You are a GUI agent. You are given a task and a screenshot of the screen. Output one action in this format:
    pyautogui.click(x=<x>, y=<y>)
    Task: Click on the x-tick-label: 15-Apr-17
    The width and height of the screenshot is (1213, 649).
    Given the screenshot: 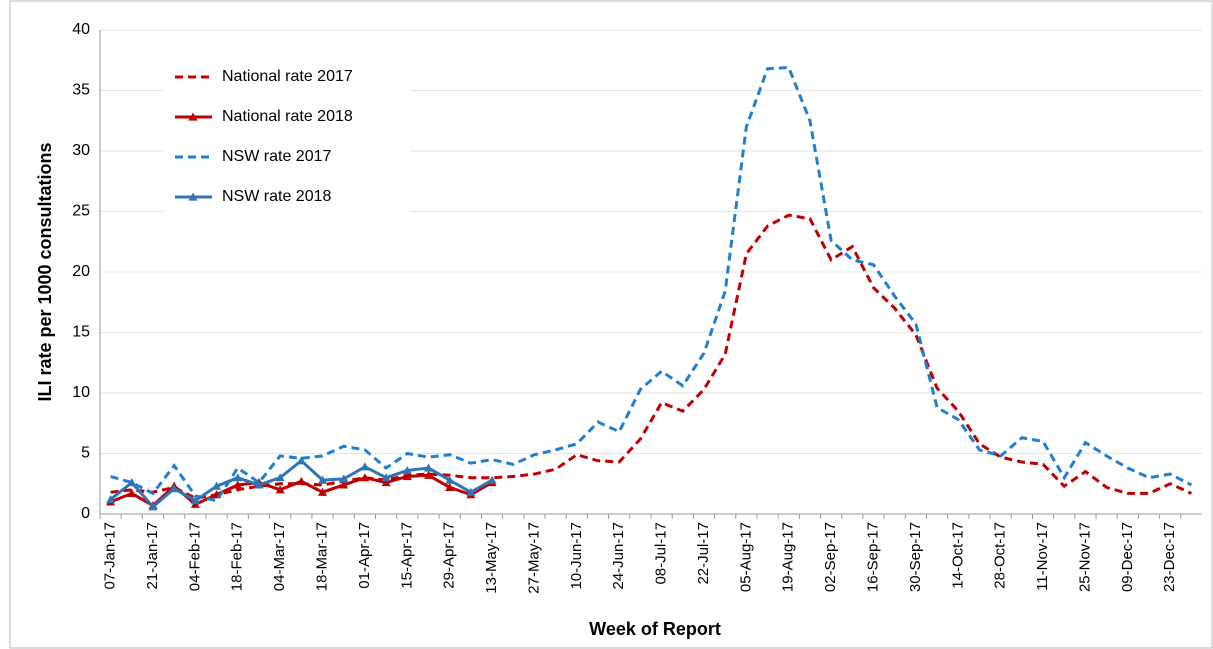 What is the action you would take?
    pyautogui.click(x=406, y=555)
    